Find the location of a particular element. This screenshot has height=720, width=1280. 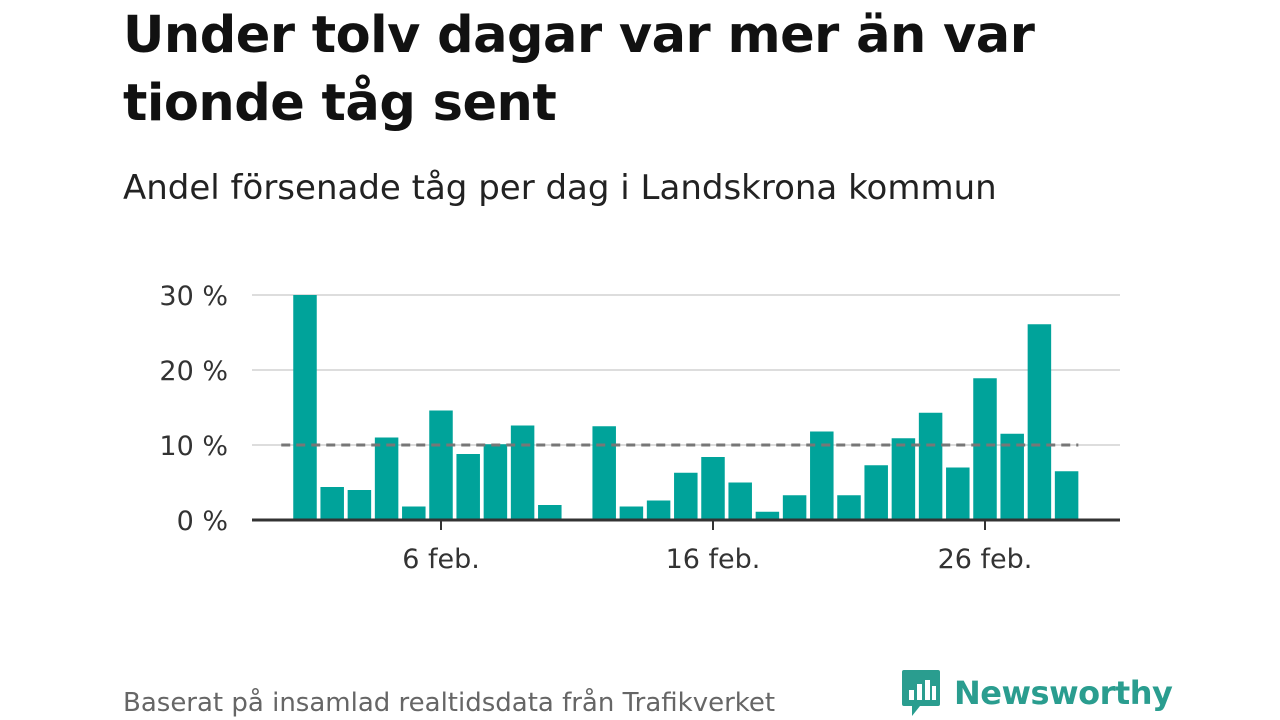

brand-name: Newsworthy is located at coordinates (1063, 693).